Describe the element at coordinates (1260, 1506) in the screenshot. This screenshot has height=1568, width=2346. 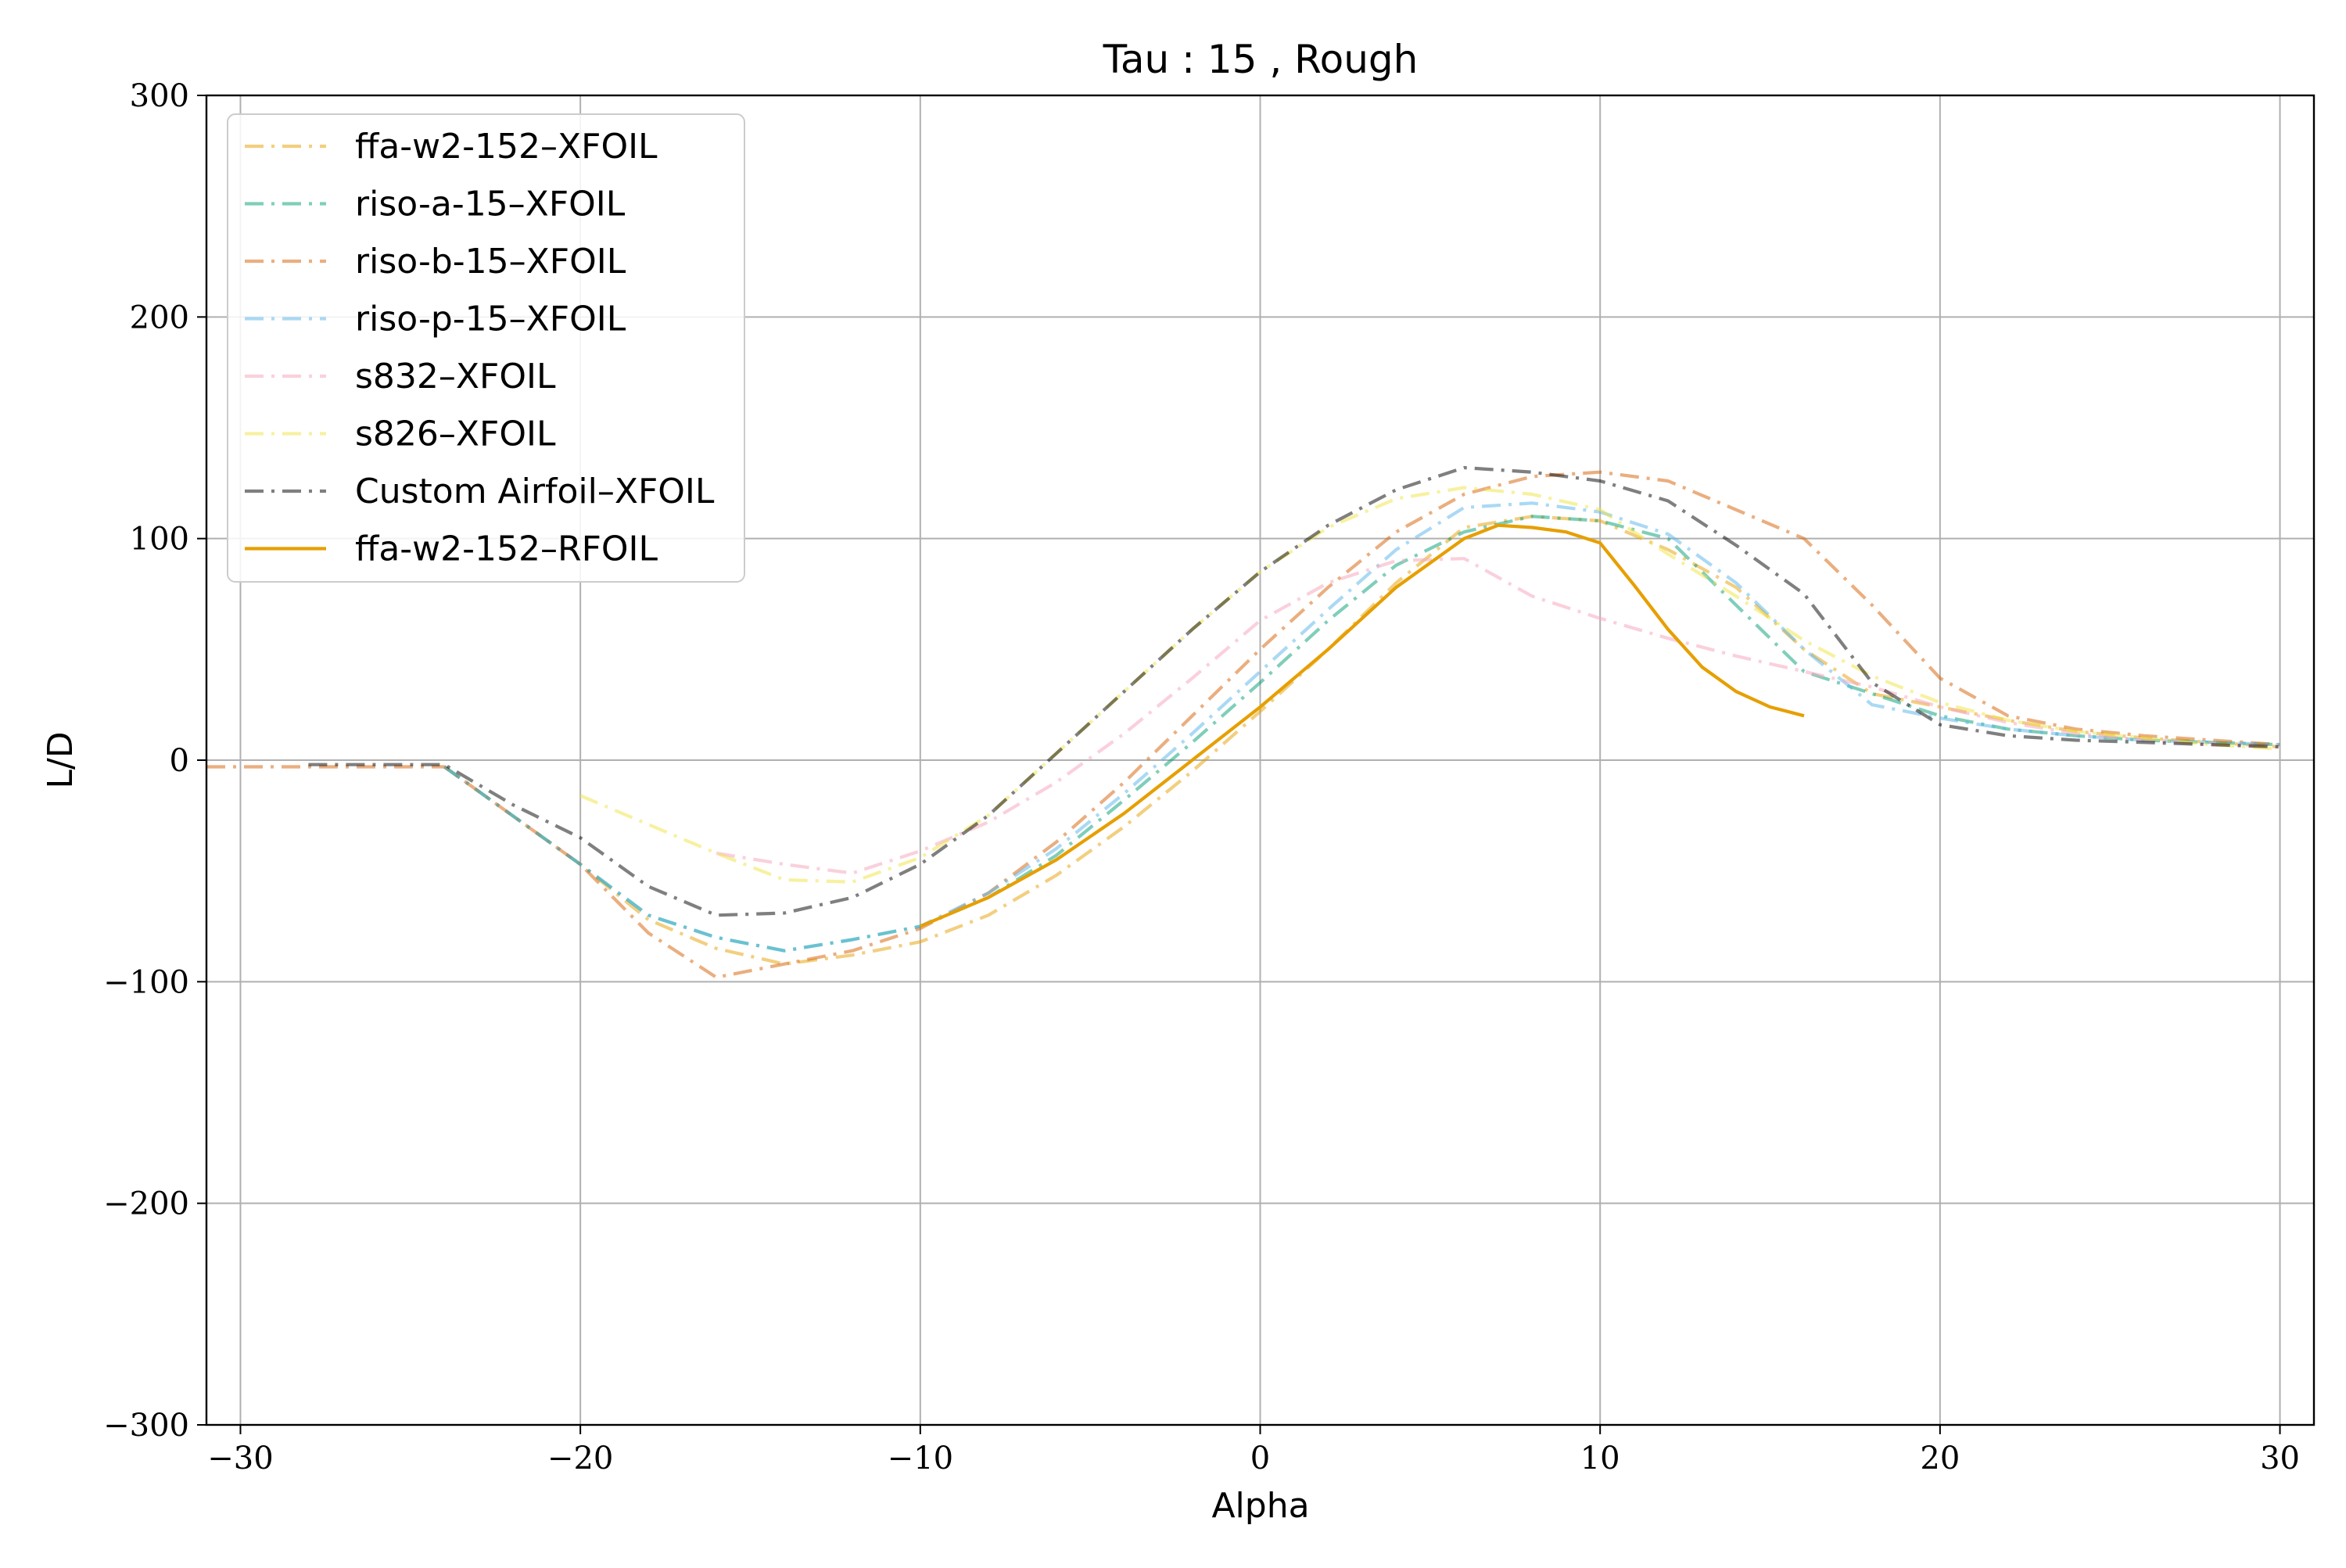
I see `x-axis-label: Alpha` at that location.